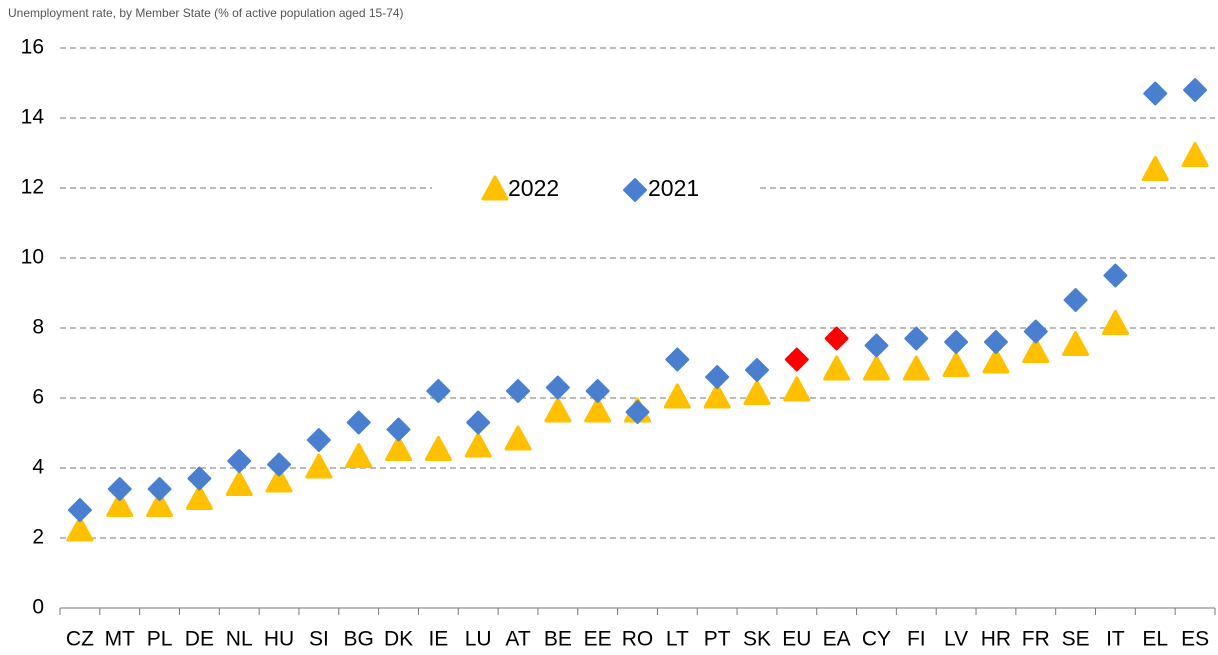 This screenshot has height=655, width=1218. I want to click on x-tick-label: IT, so click(1115, 639).